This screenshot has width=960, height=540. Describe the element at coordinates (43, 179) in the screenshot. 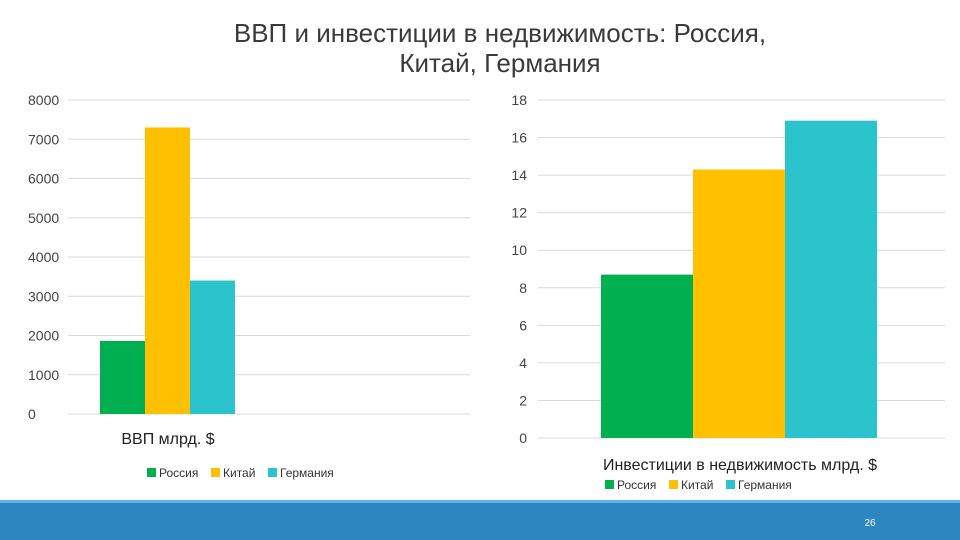

I see `gdp-y-tick-label: 6000` at that location.